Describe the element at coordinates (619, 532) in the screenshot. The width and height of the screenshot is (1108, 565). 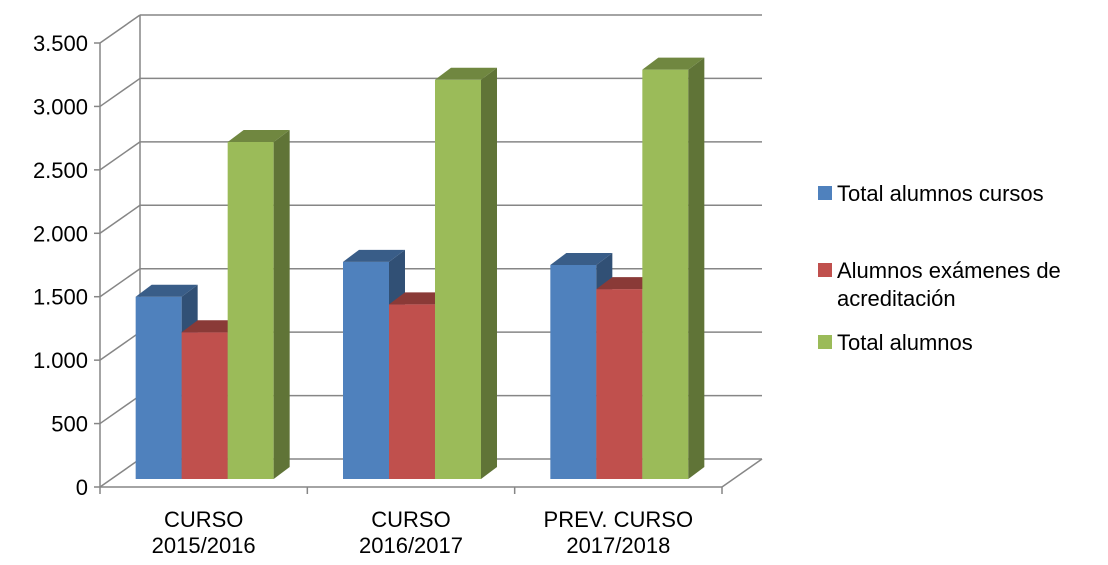
I see `x-category-label: PREV. CURSO 2017/2018` at that location.